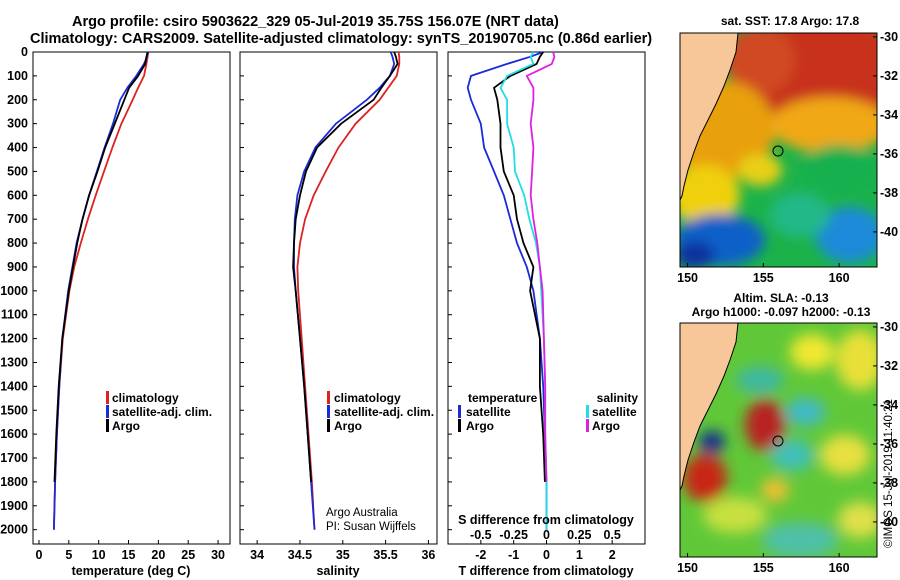 Image resolution: width=900 pixels, height=580 pixels. What do you see at coordinates (709, 117) in the screenshot?
I see `sst-coastline` at bounding box center [709, 117].